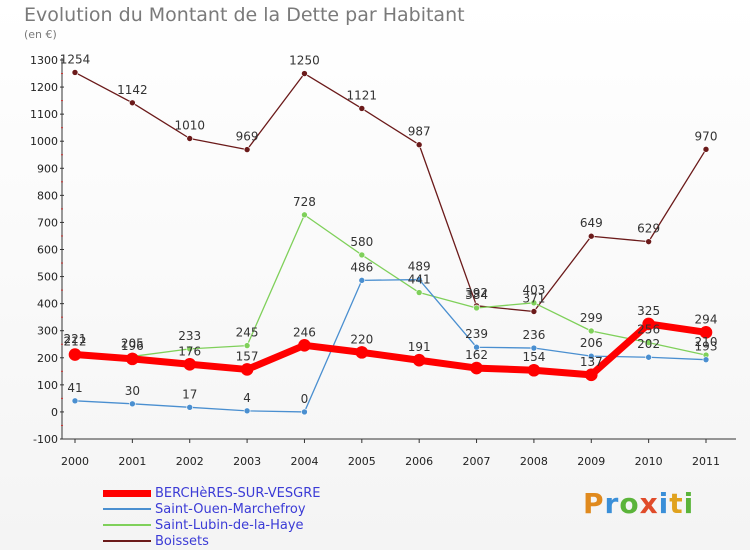 The width and height of the screenshot is (750, 550). I want to click on data-label: 649, so click(591, 223).